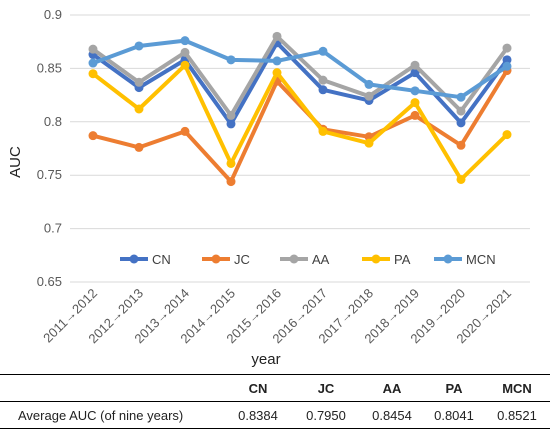  I want to click on series-mcn, so click(300, 69).